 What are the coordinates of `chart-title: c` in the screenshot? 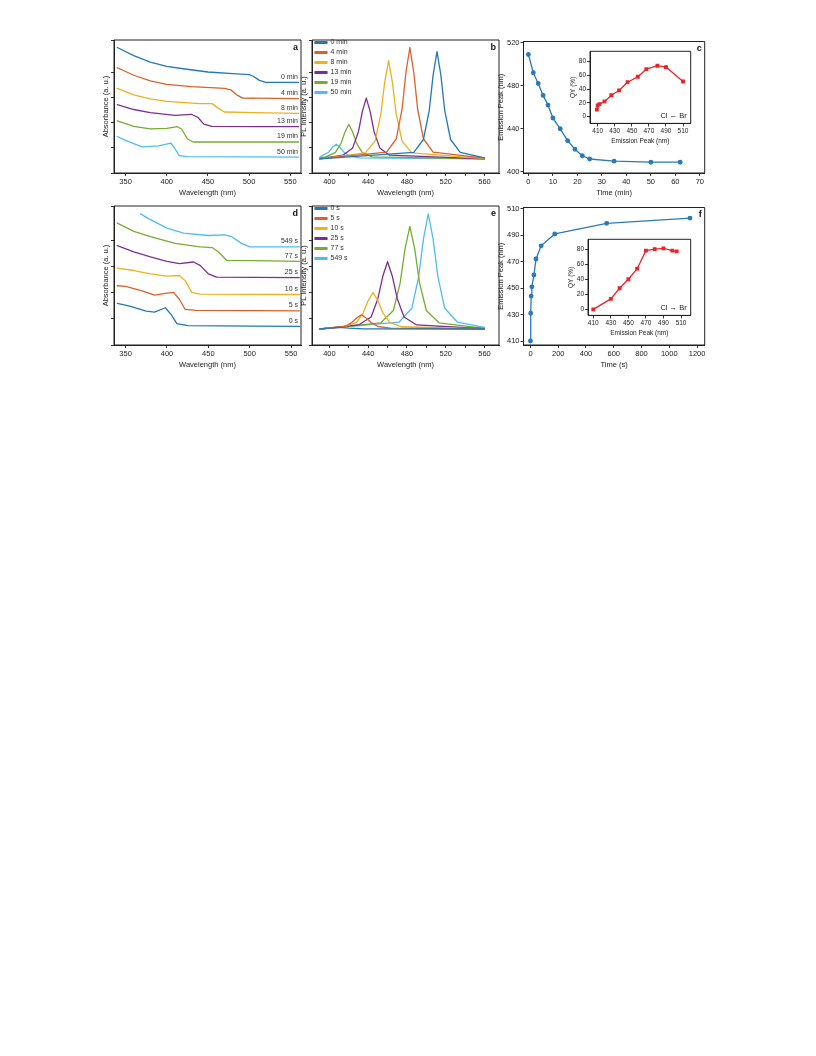 It's located at (699, 48).